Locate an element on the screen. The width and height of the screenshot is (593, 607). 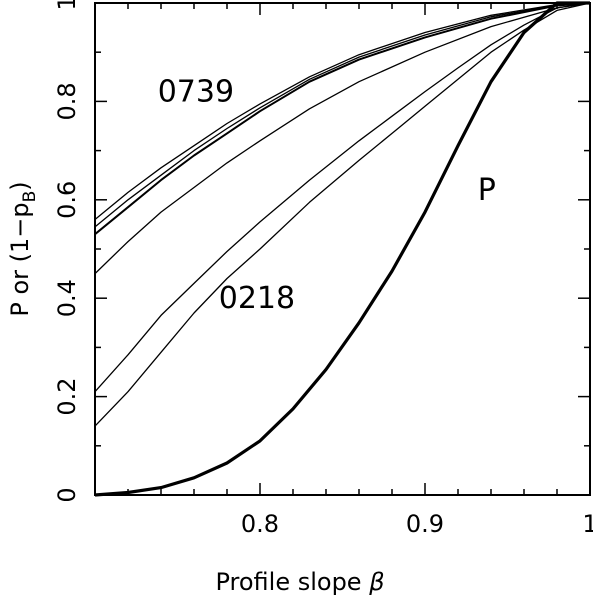
x-tick-label: 0.8 is located at coordinates (260, 524).